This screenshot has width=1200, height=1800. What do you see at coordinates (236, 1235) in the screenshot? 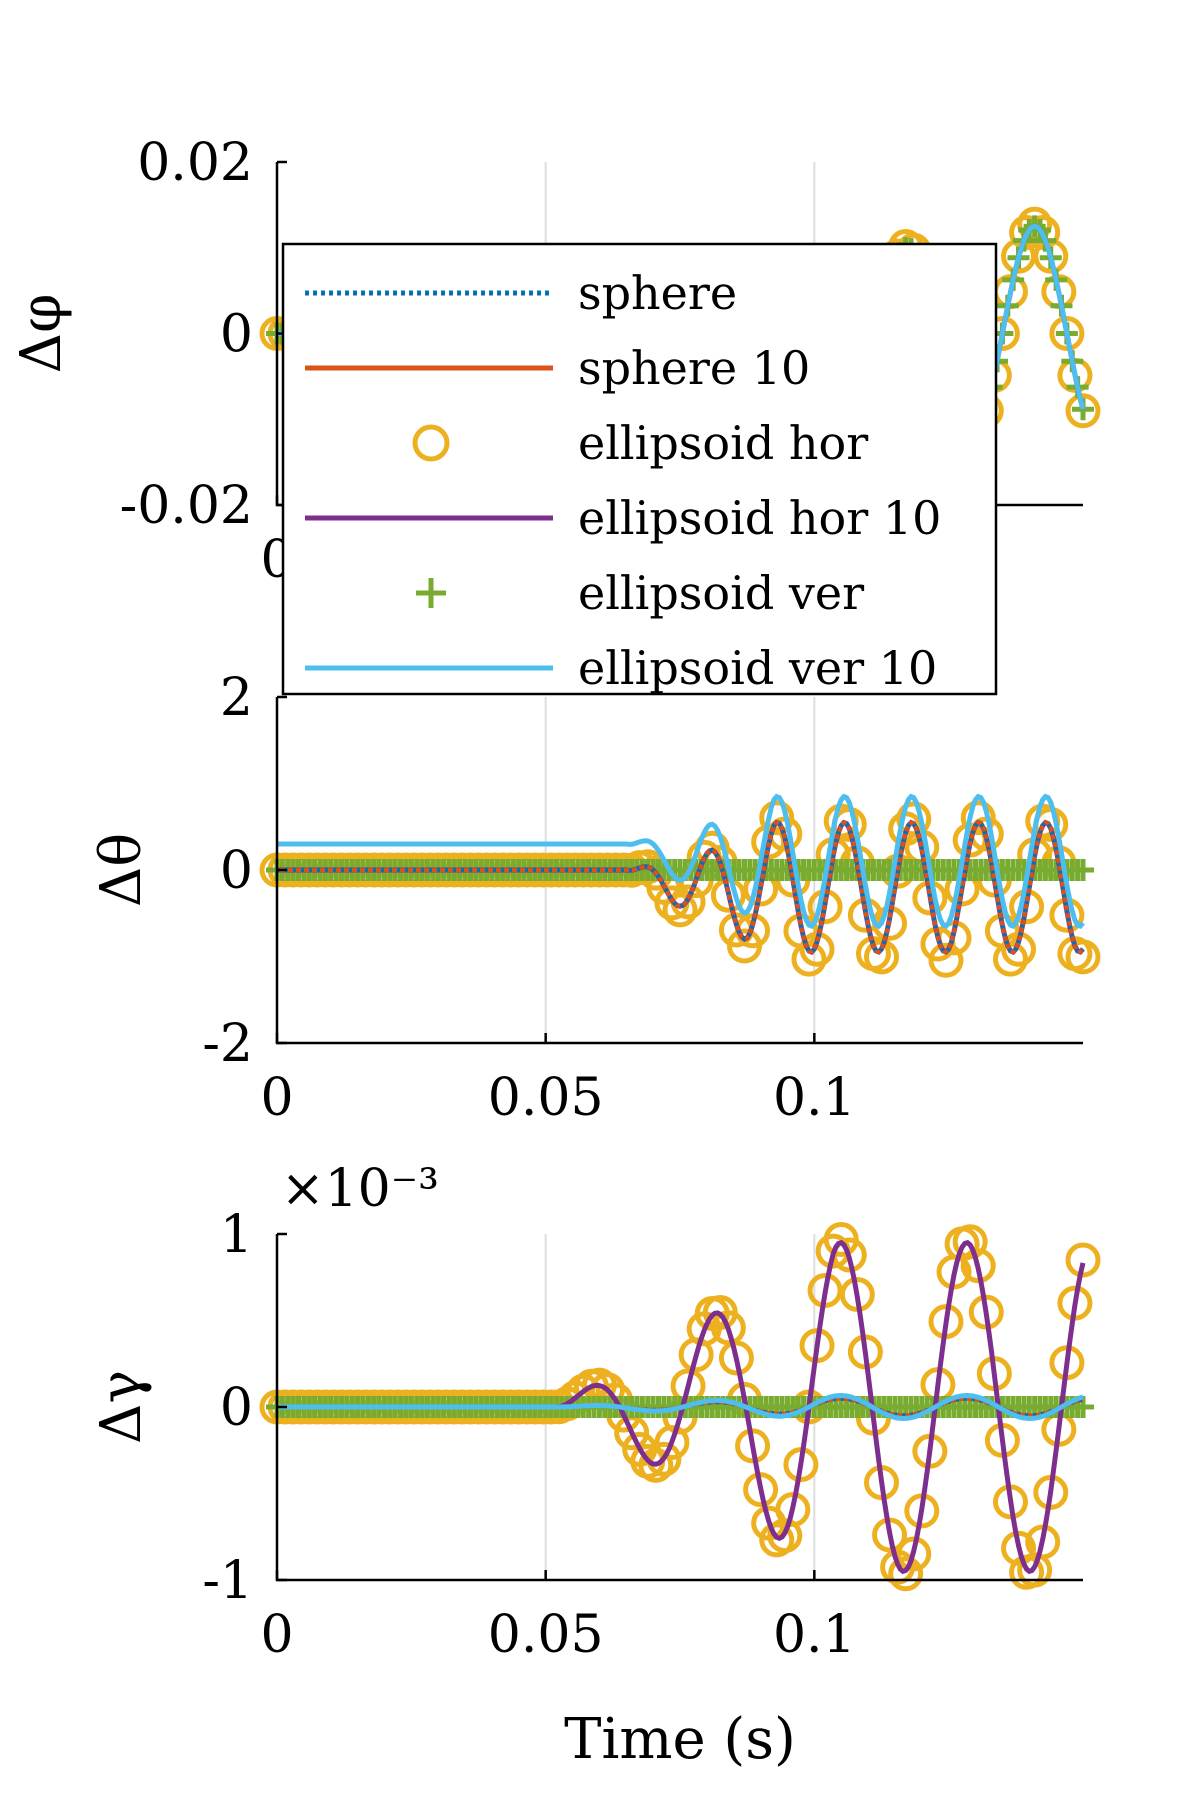
I see `ytick-label: 1` at bounding box center [236, 1235].